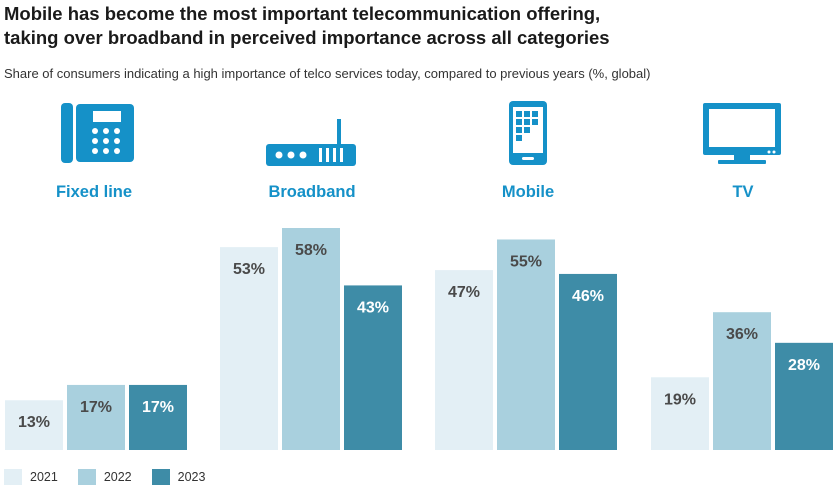 The height and width of the screenshot is (500, 840). What do you see at coordinates (804, 396) in the screenshot?
I see `bar-2023-tv` at bounding box center [804, 396].